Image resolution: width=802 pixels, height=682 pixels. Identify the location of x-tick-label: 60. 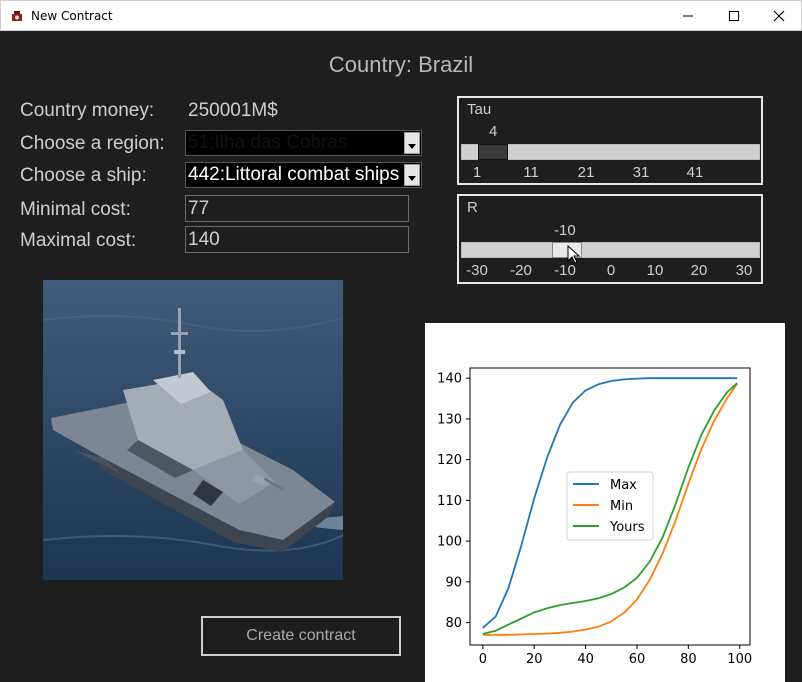
(637, 659).